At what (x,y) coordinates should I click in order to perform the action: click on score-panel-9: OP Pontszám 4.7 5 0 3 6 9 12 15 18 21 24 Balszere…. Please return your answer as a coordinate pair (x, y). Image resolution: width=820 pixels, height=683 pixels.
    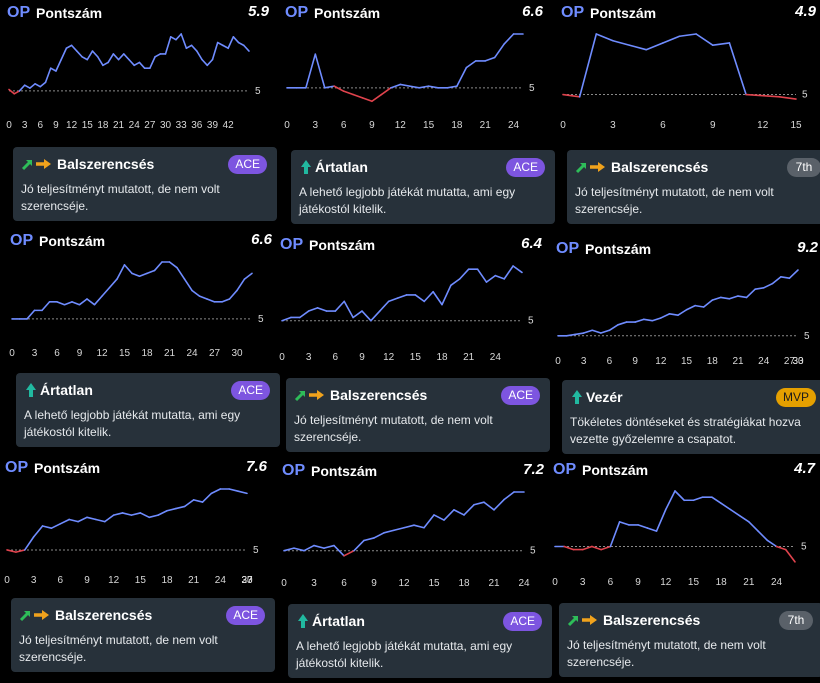
    Looking at the image, I should click on (686, 569).